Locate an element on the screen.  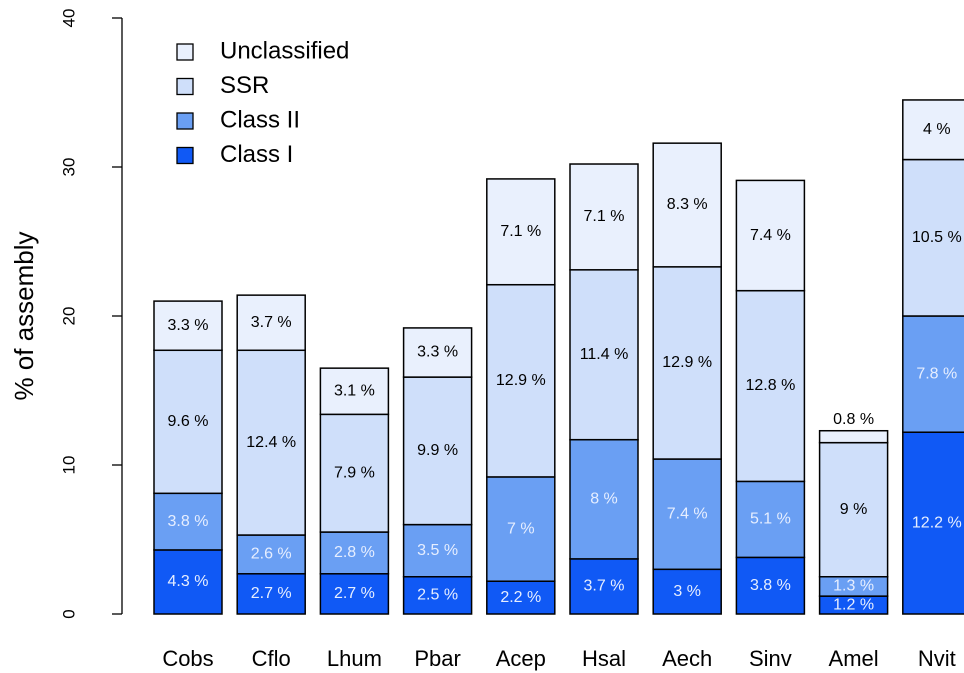
x-tick-label: Cflo is located at coordinates (271, 658).